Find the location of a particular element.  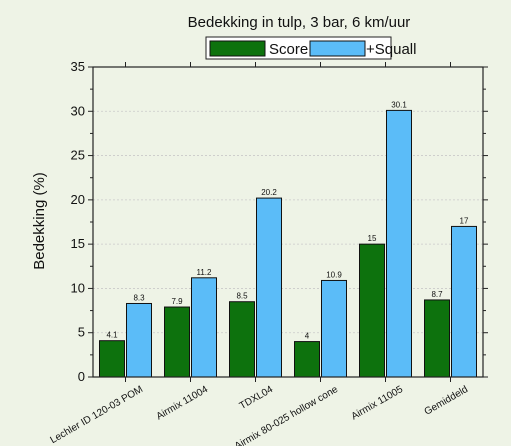

legend: Score +Squall is located at coordinates (310, 48).